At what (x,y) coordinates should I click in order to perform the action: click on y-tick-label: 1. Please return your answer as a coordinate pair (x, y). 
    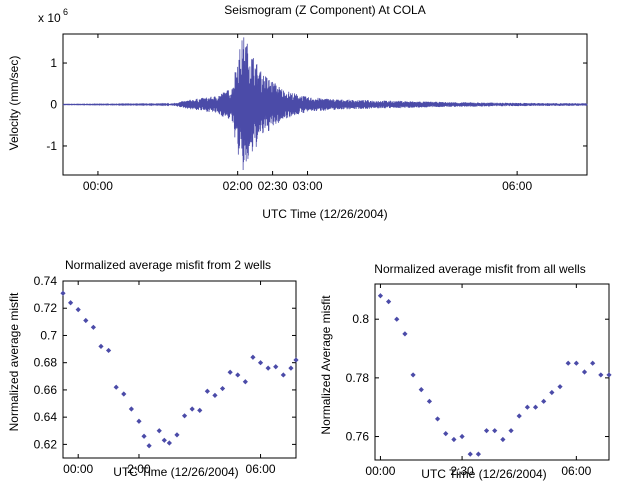
    Looking at the image, I should click on (53, 63).